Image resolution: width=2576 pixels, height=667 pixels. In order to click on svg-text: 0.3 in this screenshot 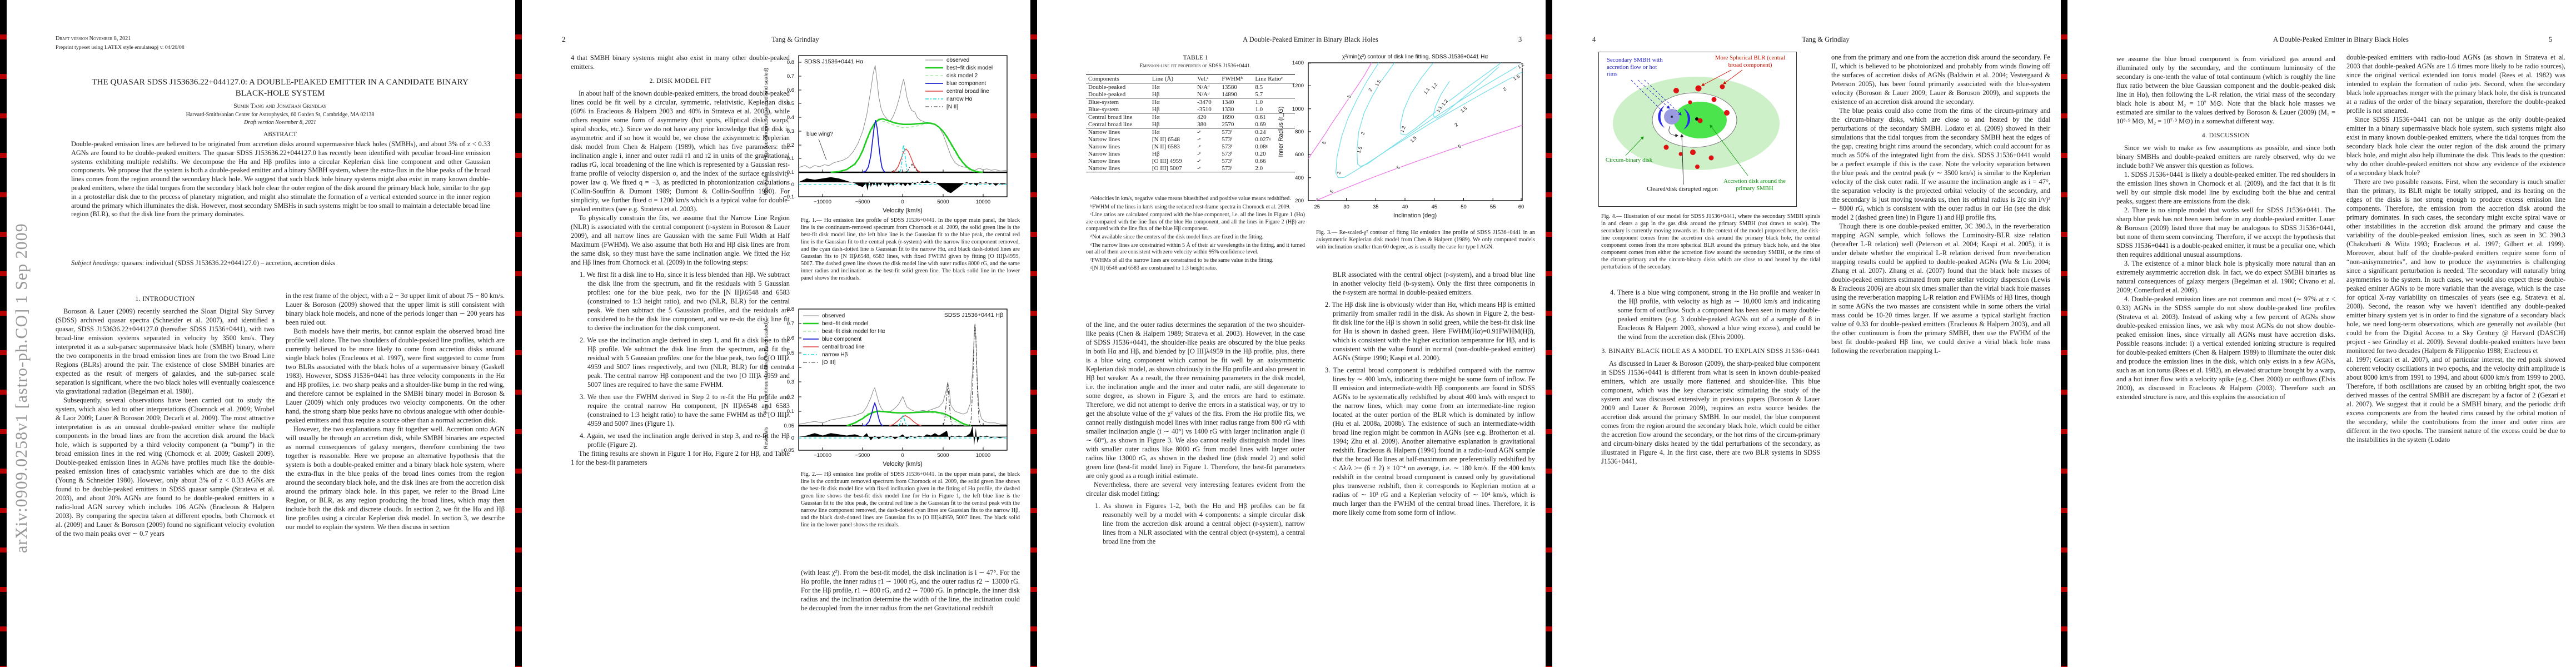, I will do `click(790, 382)`.